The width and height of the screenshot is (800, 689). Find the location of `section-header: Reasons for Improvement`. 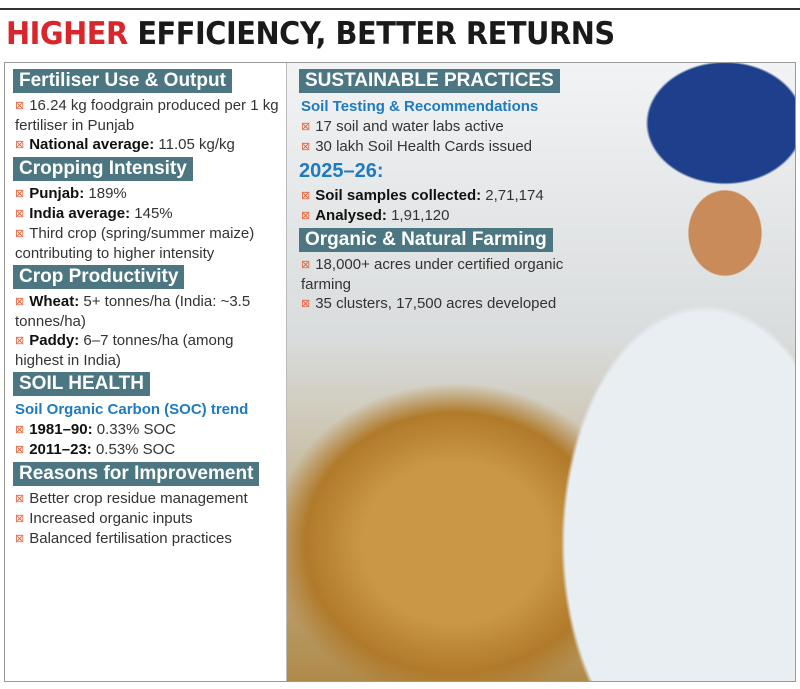

section-header: Reasons for Improvement is located at coordinates (136, 474).